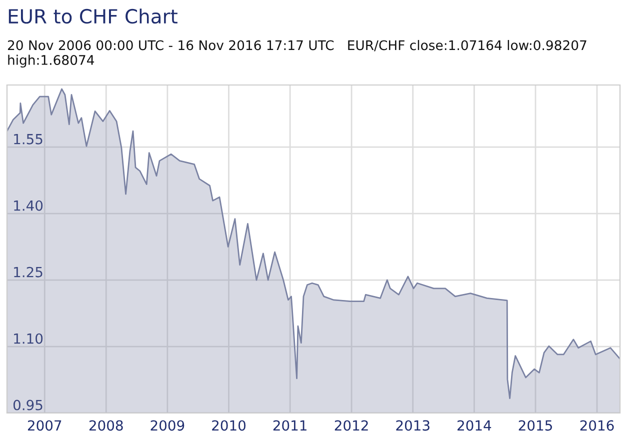  What do you see at coordinates (28, 338) in the screenshot?
I see `y-tick-label: 1.10` at bounding box center [28, 338].